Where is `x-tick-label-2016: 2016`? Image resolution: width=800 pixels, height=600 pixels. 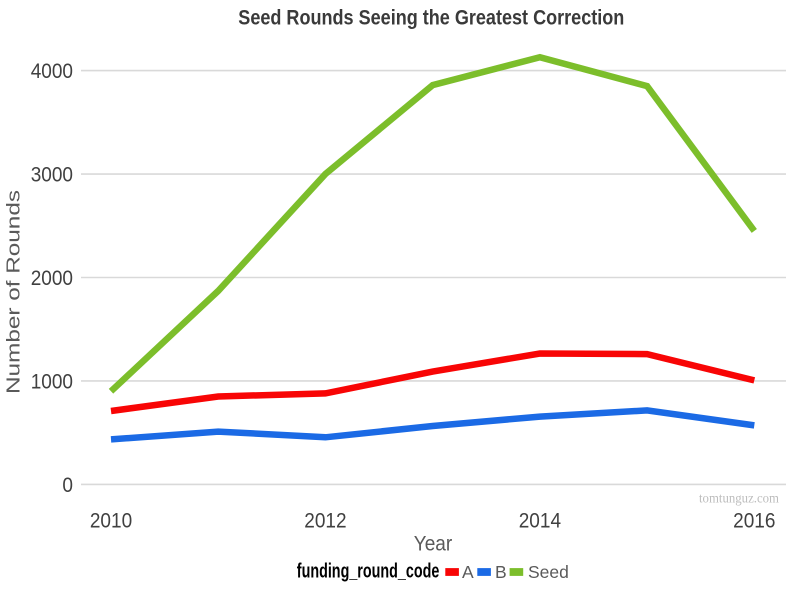 x-tick-label-2016: 2016 is located at coordinates (754, 521).